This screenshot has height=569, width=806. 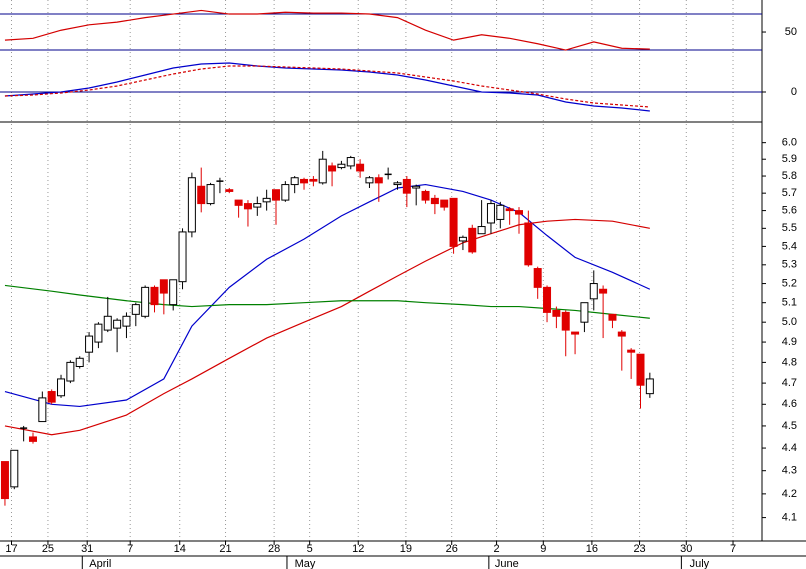 What do you see at coordinates (639, 549) in the screenshot?
I see `x-tick-label: 23` at bounding box center [639, 549].